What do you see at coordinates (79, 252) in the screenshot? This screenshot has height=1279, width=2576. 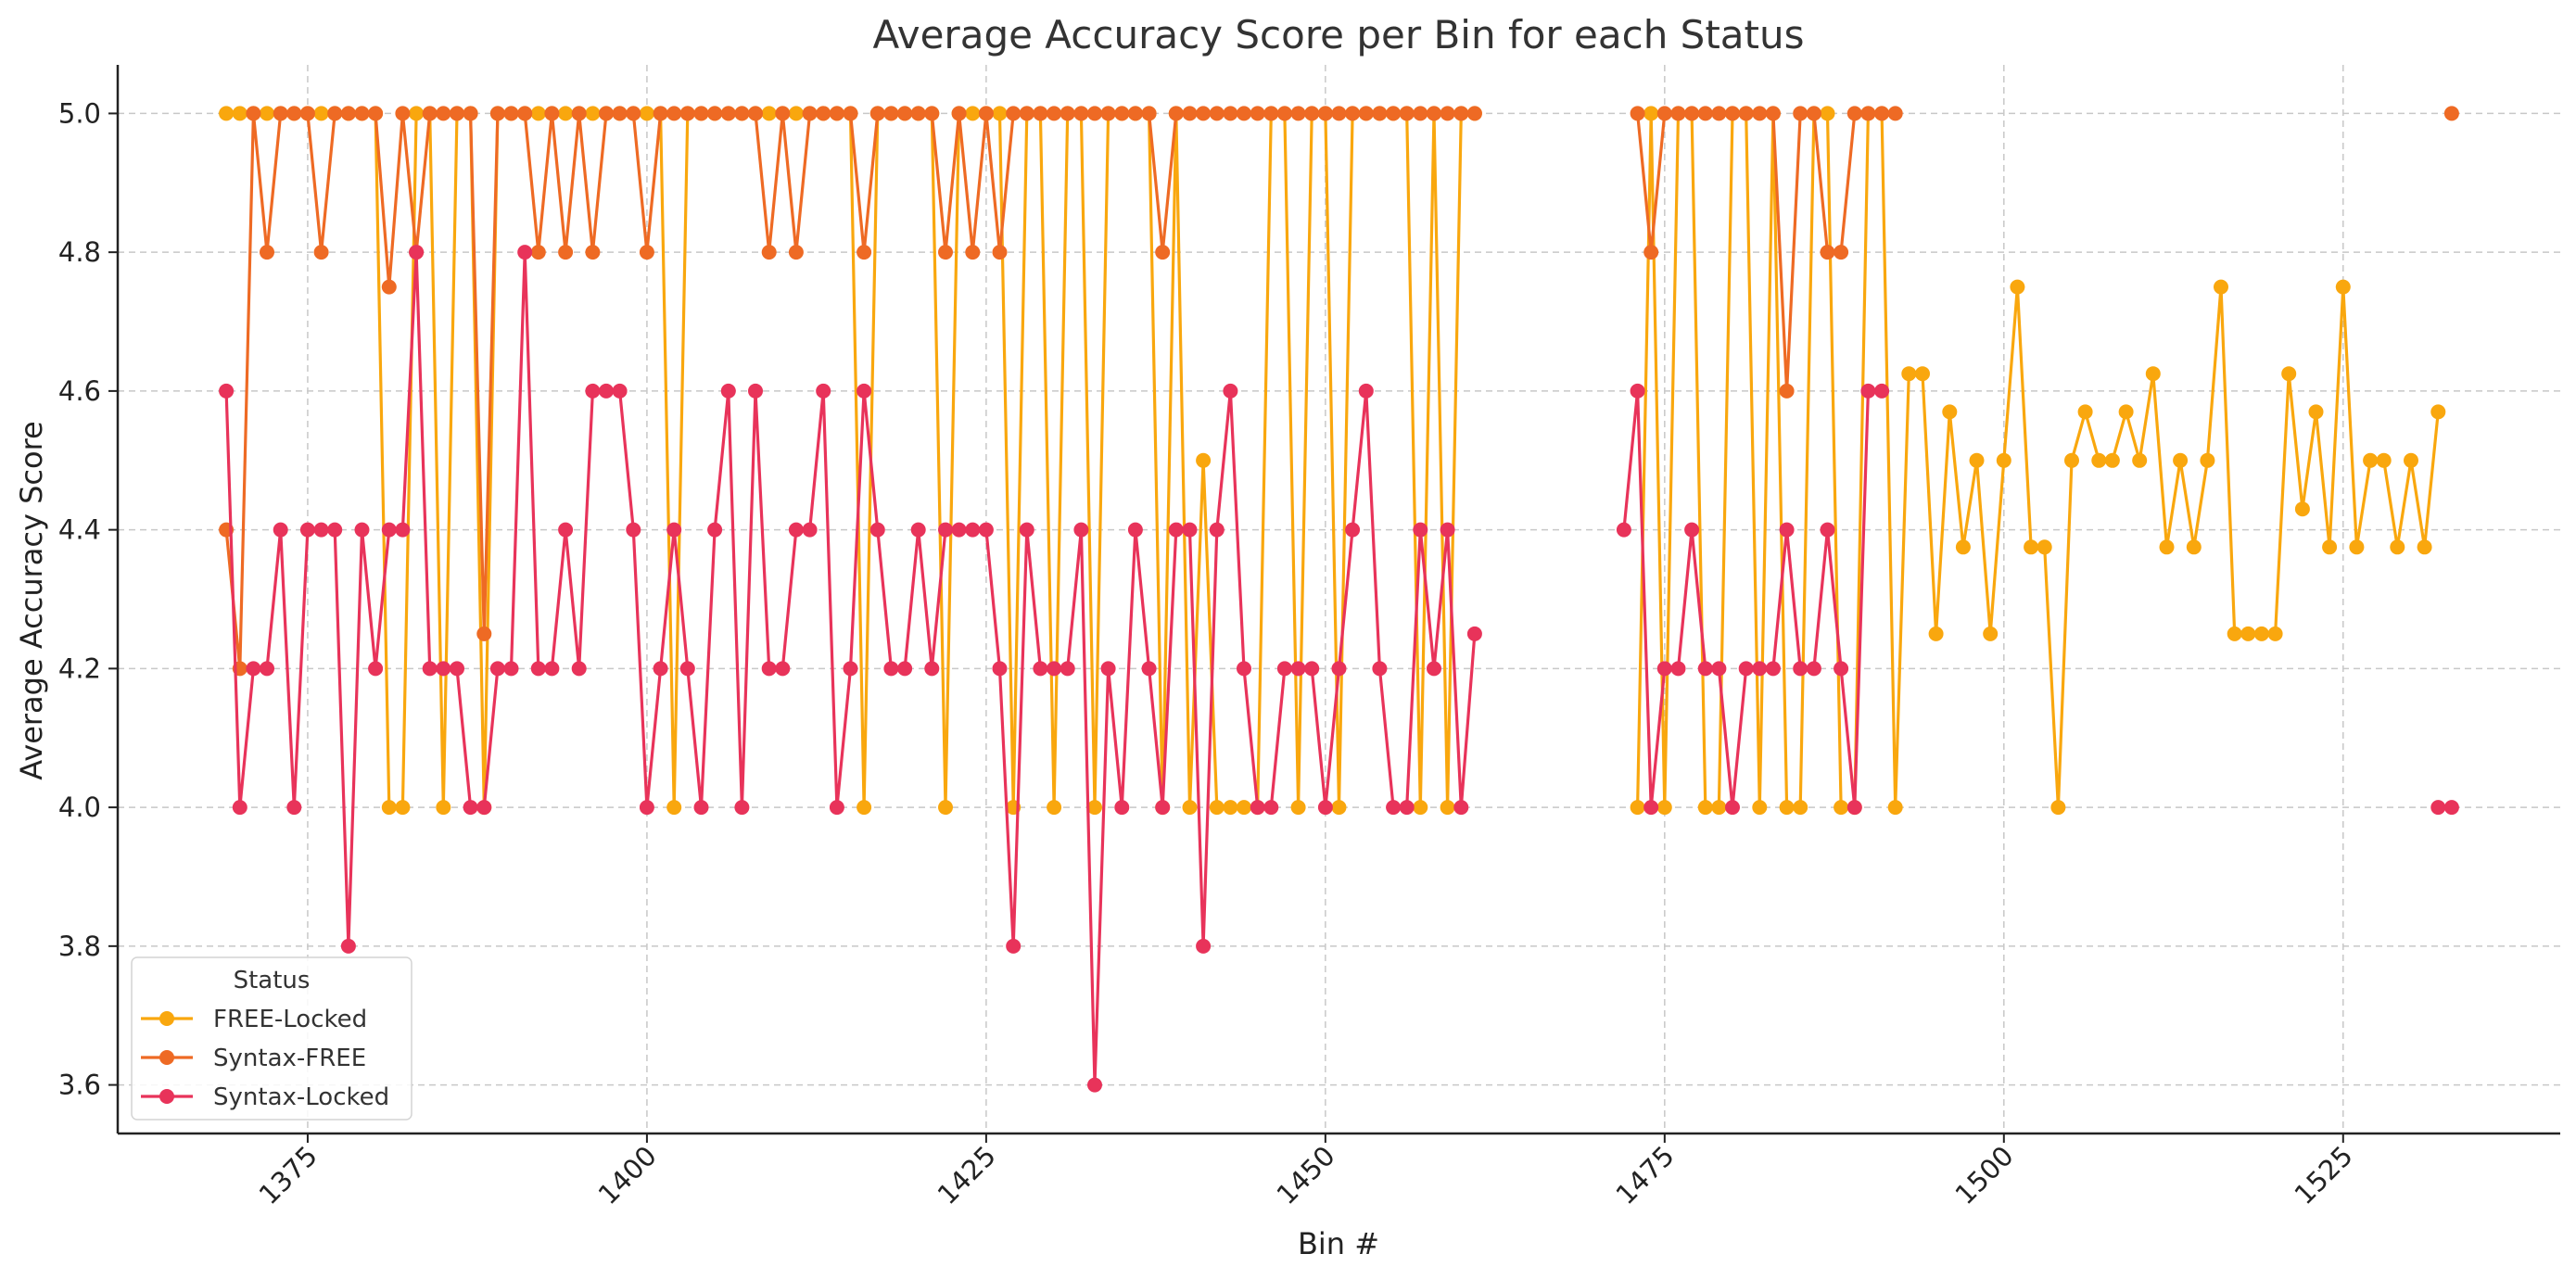 I see `y-tick-label: 4.8` at bounding box center [79, 252].